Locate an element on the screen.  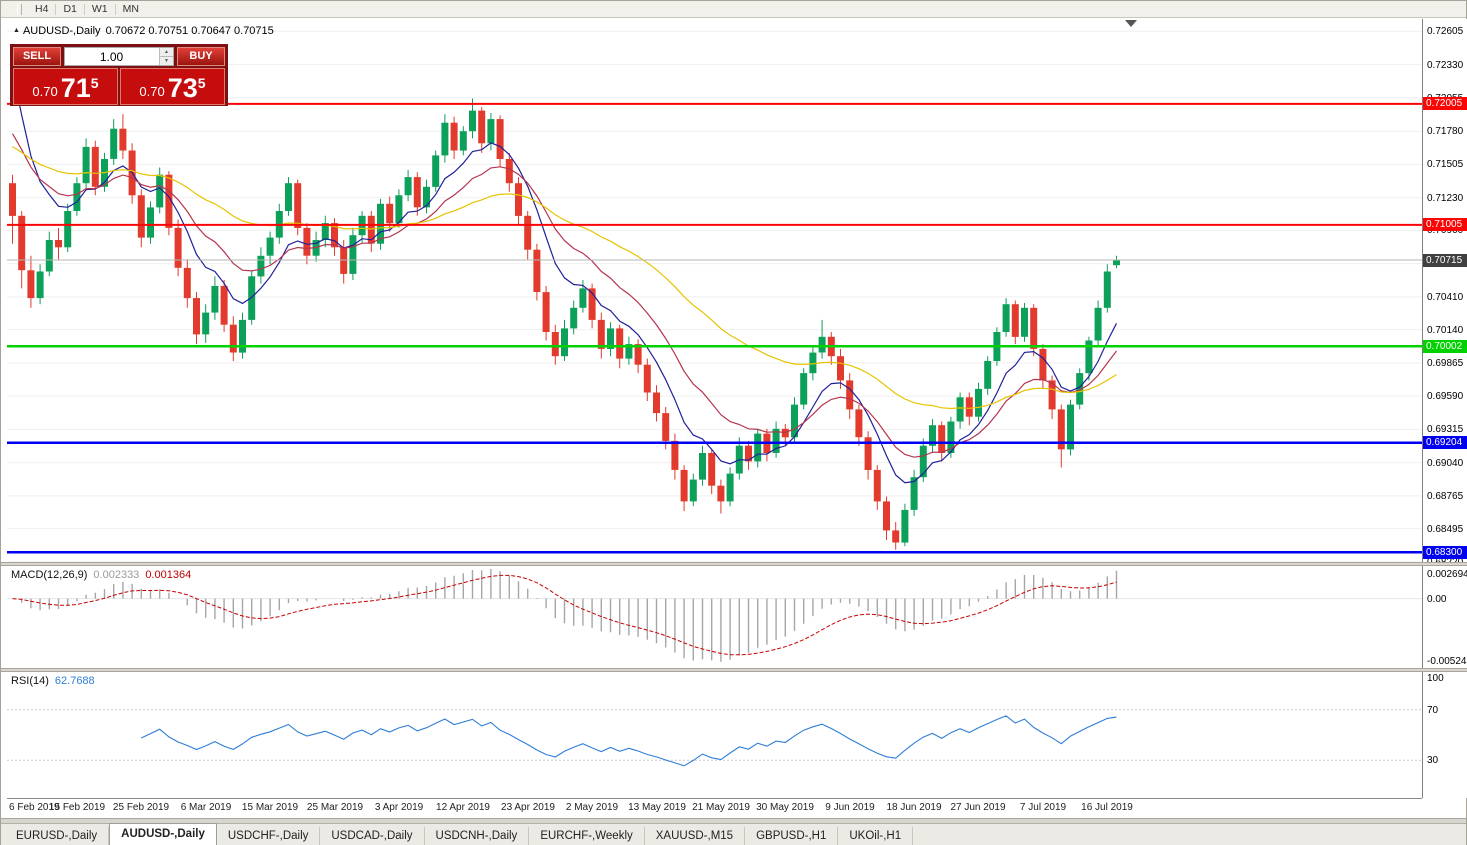
sell-price-prefix: 0.70 is located at coordinates (45, 91).